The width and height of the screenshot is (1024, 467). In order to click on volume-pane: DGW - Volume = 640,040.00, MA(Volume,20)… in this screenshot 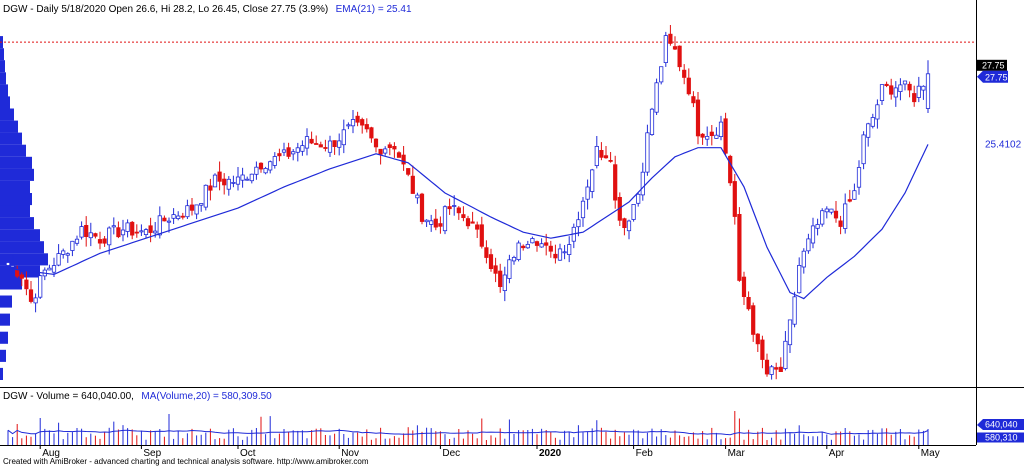, I will do `click(466, 415)`.